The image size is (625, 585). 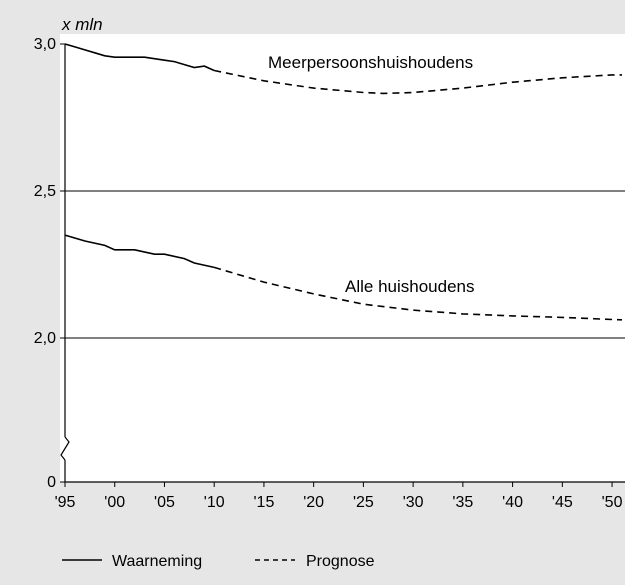 What do you see at coordinates (512, 502) in the screenshot?
I see `x-tick-label: '40` at bounding box center [512, 502].